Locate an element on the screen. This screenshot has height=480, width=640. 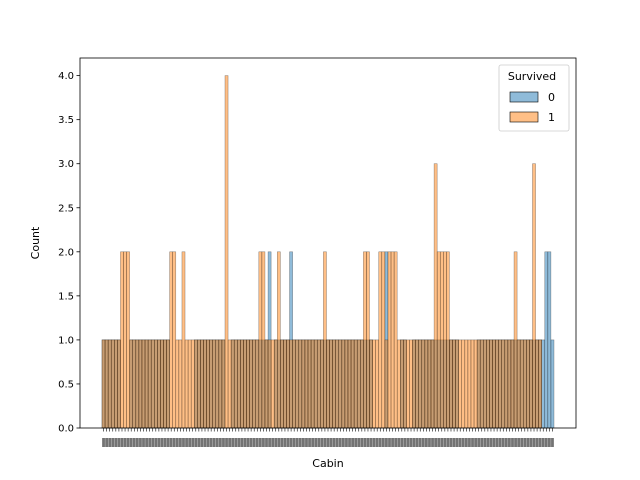
x-axis is located at coordinates (328, 437).